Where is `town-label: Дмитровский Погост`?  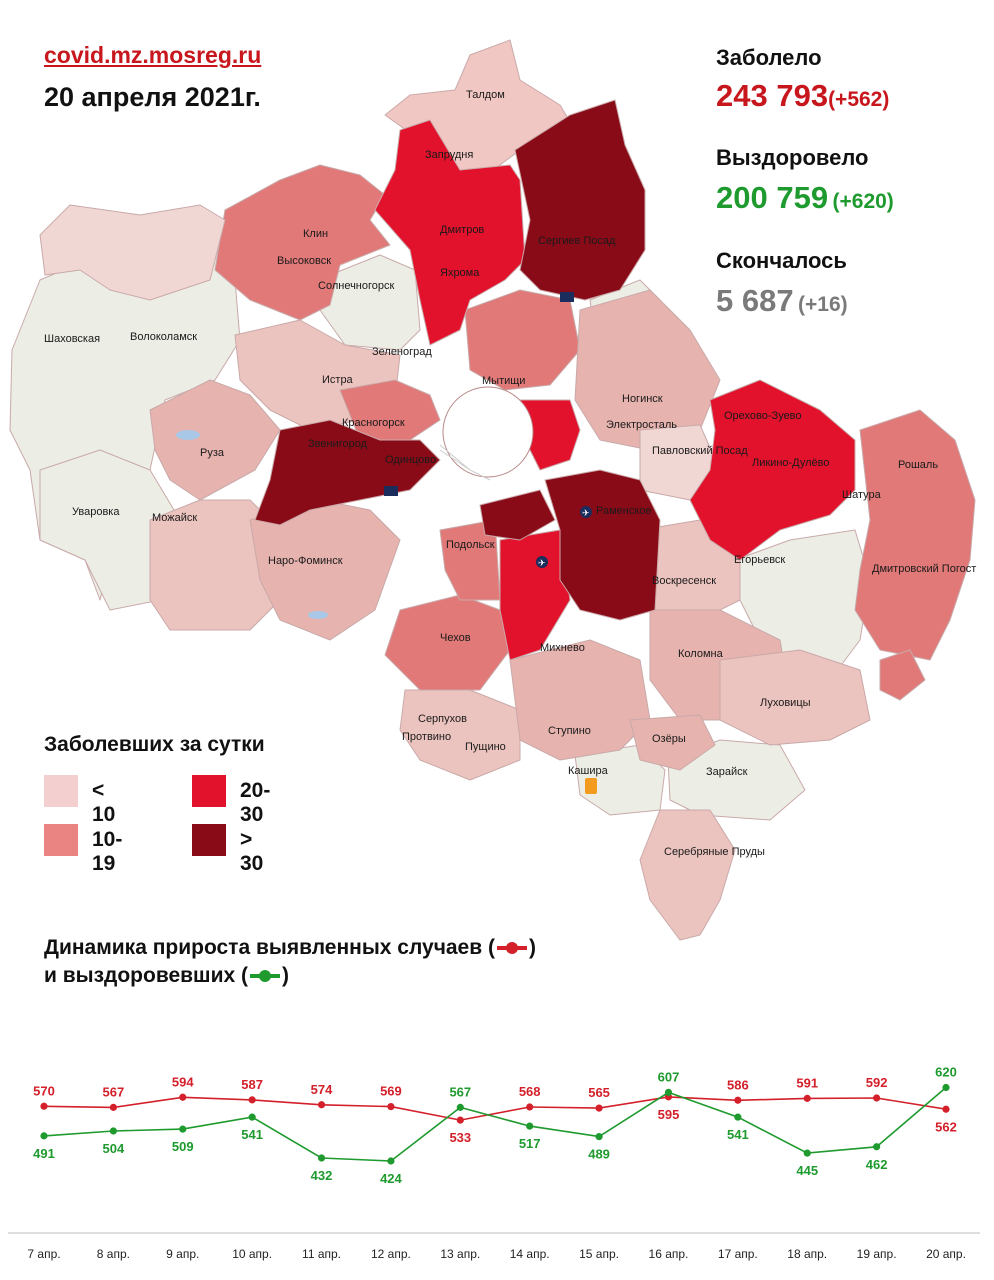
town-label: Дмитровский Погост is located at coordinates (924, 569).